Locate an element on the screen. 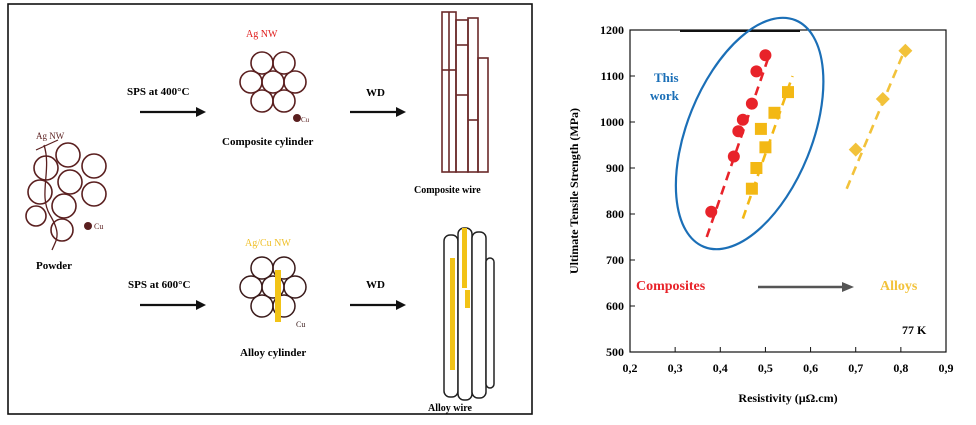  this-work-ellipse is located at coordinates (749, 133).